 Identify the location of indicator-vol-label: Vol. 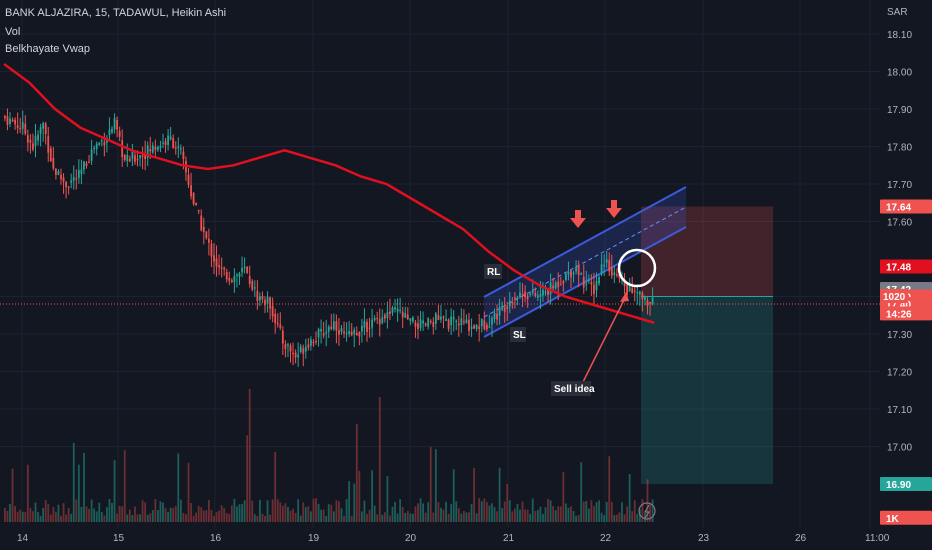
(13, 32).